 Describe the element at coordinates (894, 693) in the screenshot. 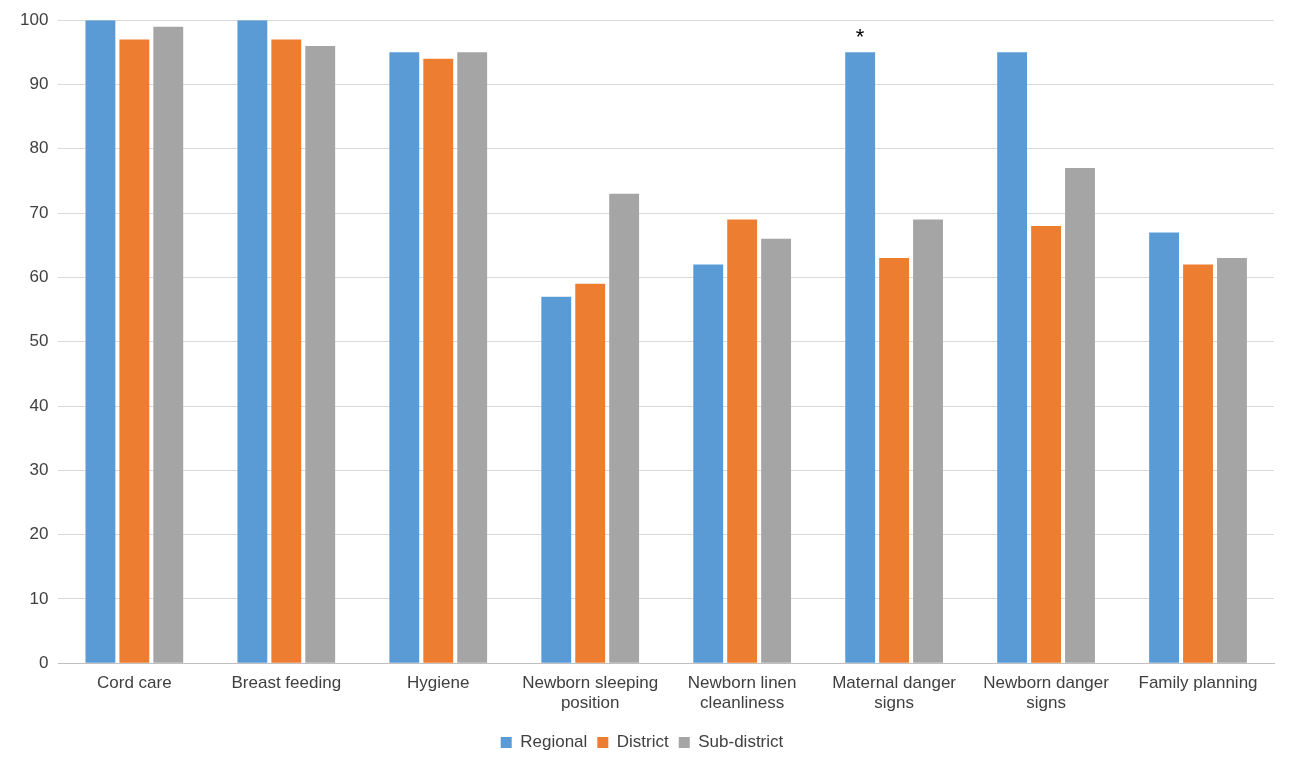

I see `x-tick-label: Maternal danger signs` at that location.